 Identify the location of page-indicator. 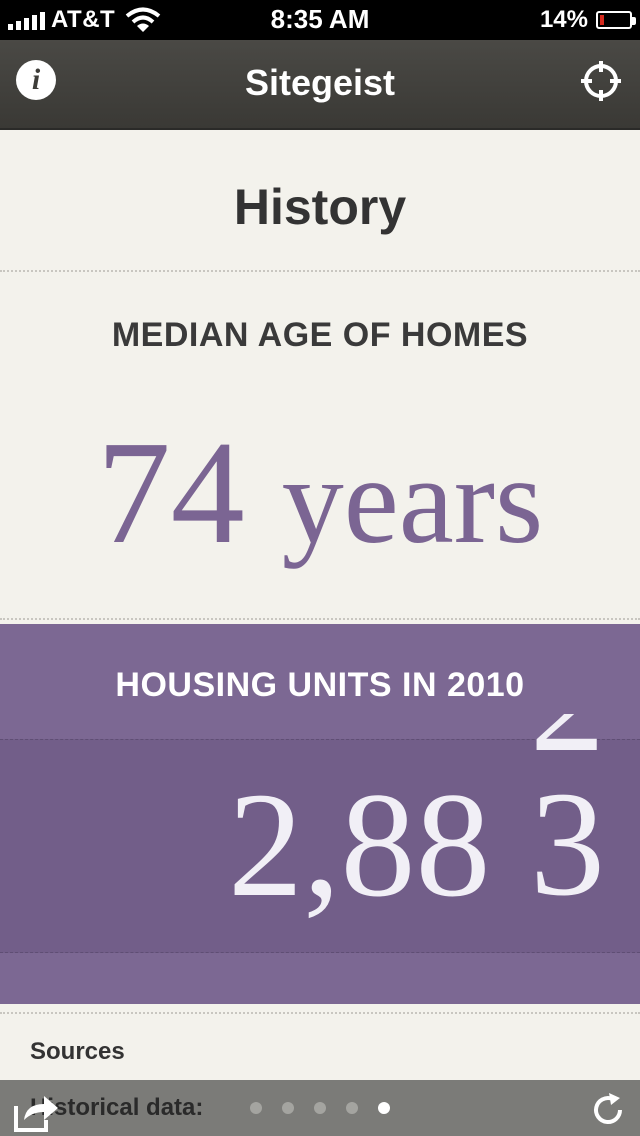
(320, 1108).